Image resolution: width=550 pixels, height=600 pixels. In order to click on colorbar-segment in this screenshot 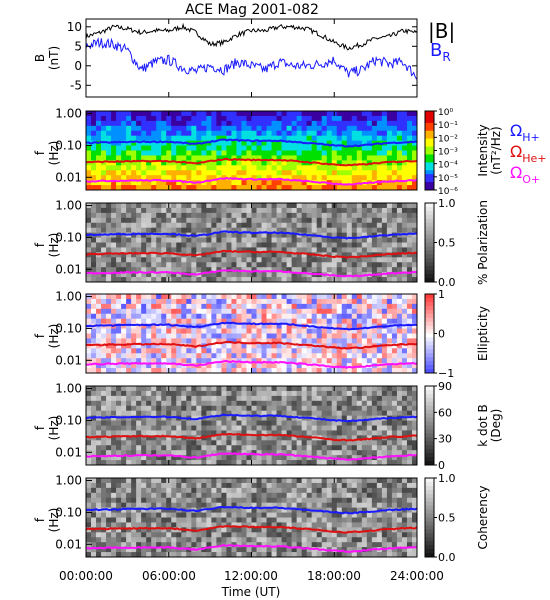, I will do `click(429, 427)`.